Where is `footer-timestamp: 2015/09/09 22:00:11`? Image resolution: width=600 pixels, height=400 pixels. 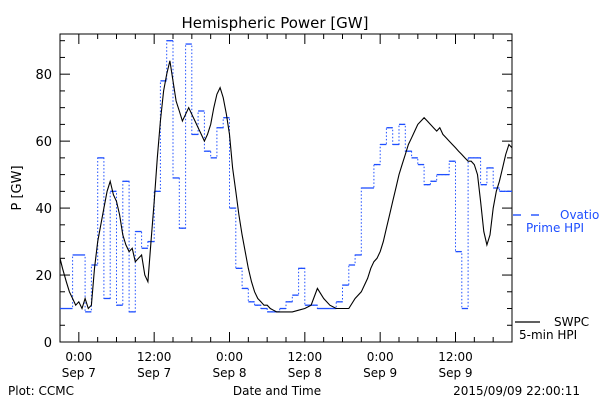
footer-timestamp: 2015/09/09 22:00:11 is located at coordinates (516, 391).